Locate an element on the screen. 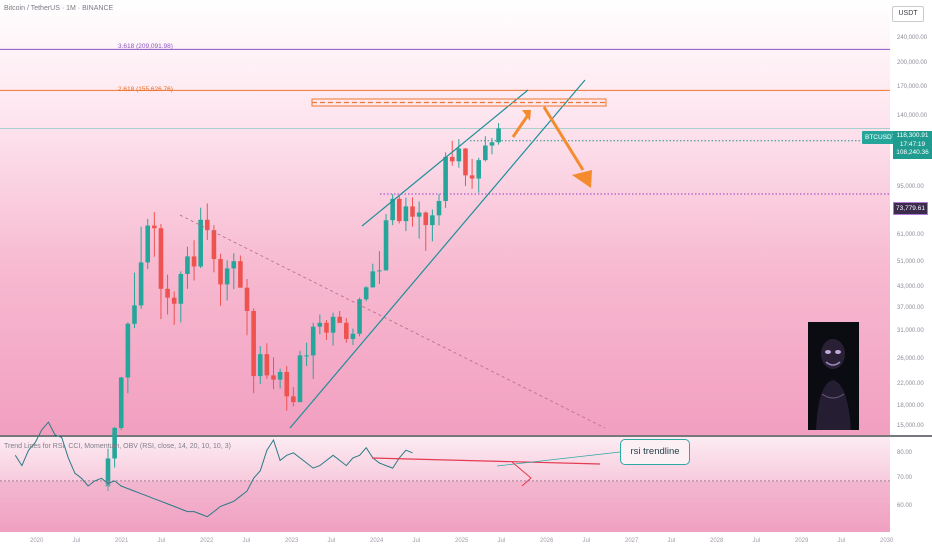  time-axis-label: 2025 is located at coordinates (462, 541).